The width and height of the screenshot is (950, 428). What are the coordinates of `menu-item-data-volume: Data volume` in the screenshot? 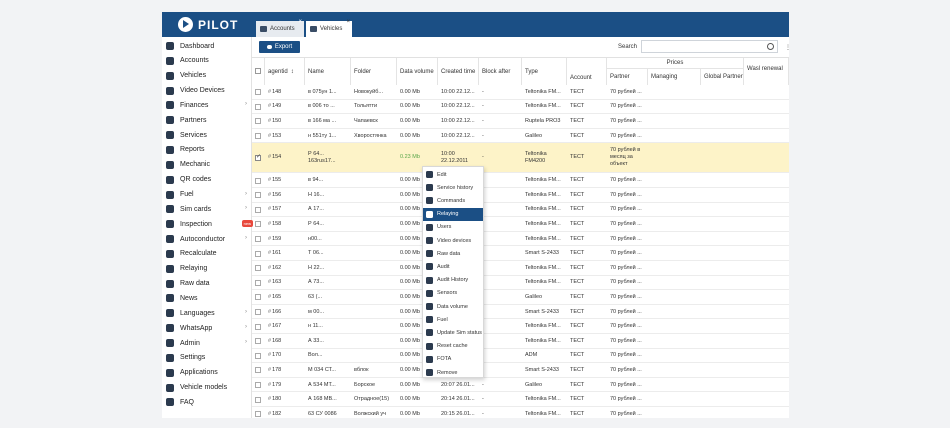 It's located at (453, 306).